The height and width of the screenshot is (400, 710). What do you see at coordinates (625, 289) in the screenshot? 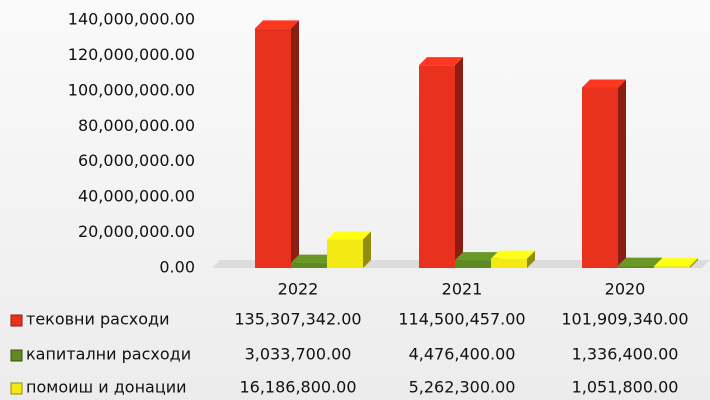
I see `x-tick-label: 2020` at bounding box center [625, 289].